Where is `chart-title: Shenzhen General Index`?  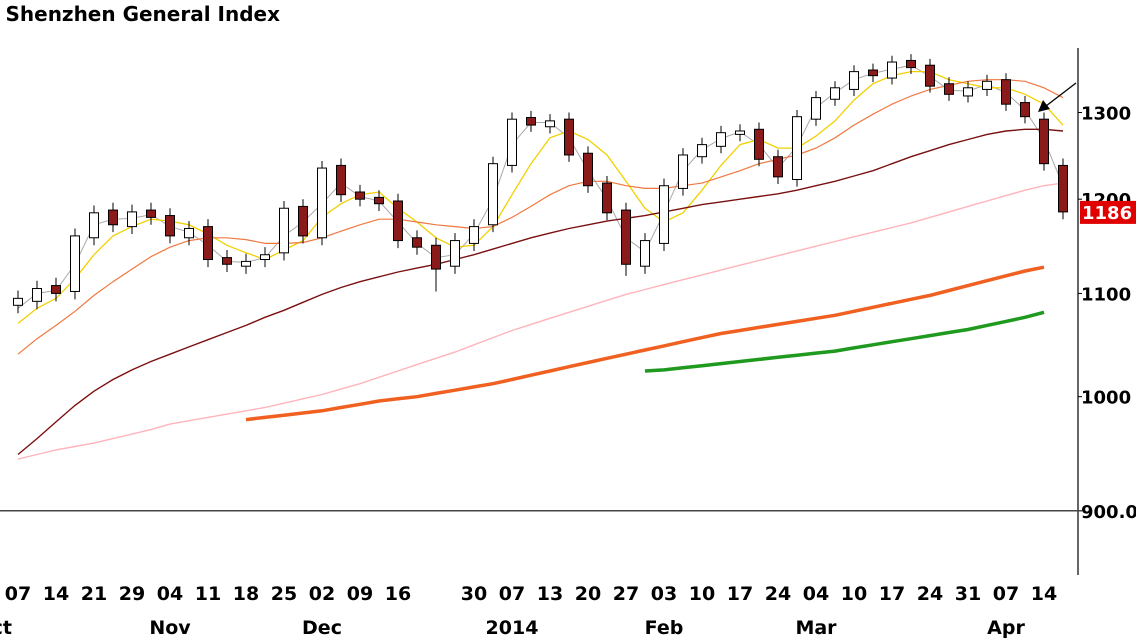
chart-title: Shenzhen General Index is located at coordinates (142, 14).